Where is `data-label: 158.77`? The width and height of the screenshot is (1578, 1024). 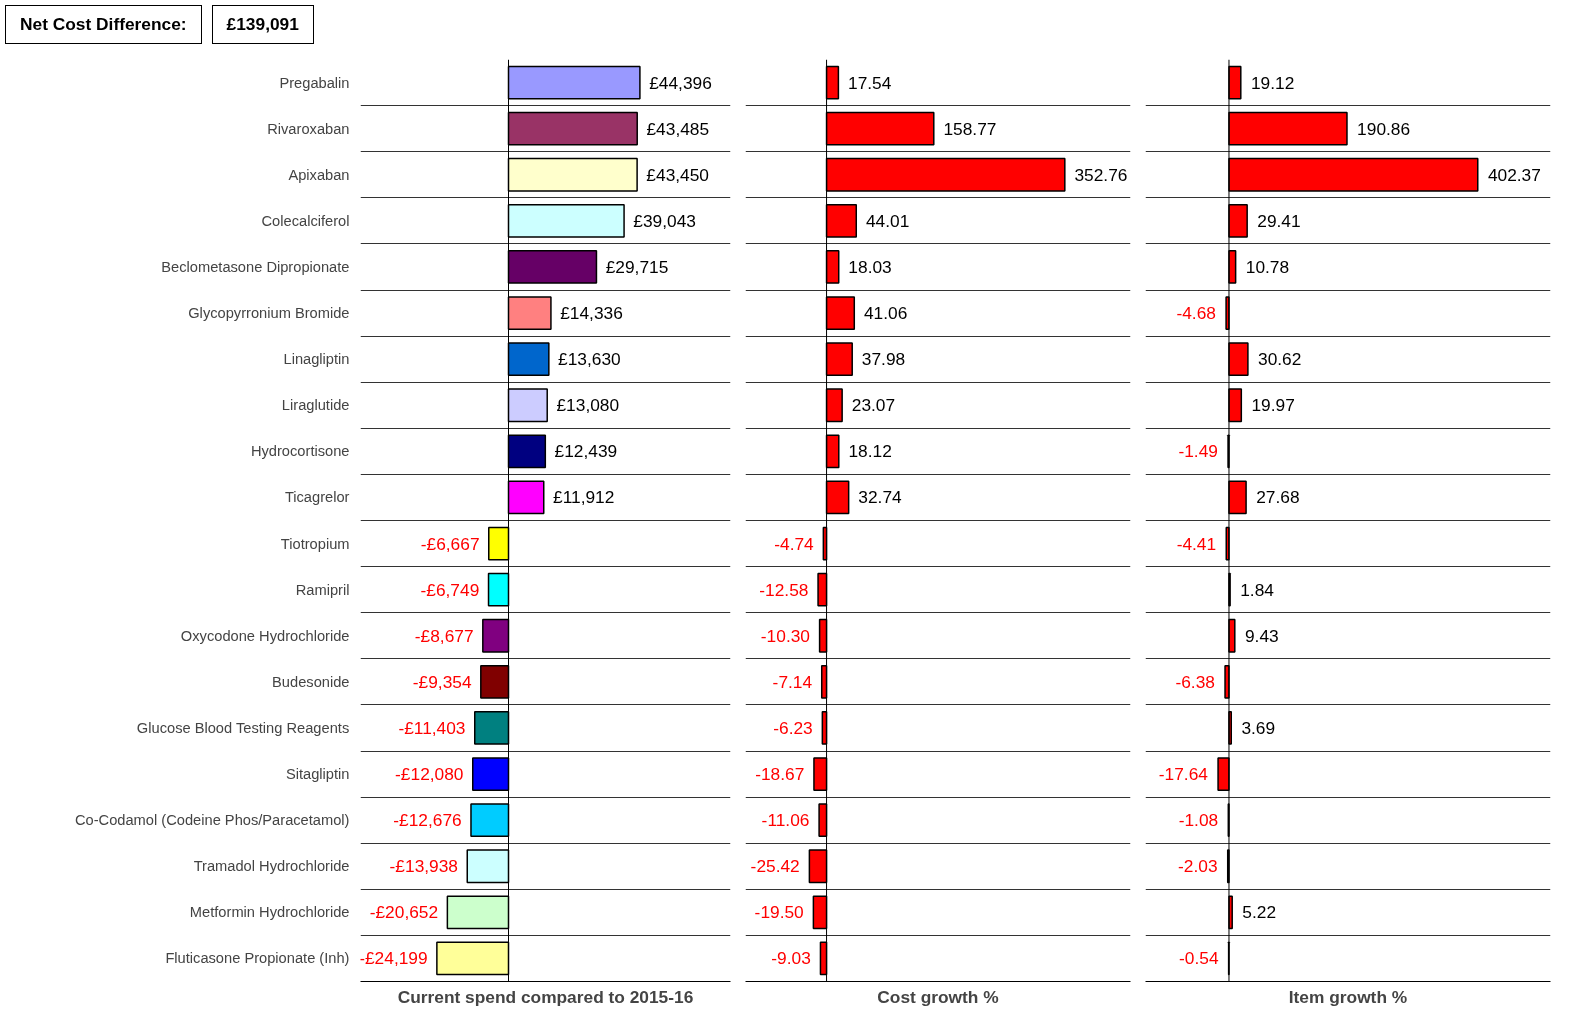 data-label: 158.77 is located at coordinates (970, 128).